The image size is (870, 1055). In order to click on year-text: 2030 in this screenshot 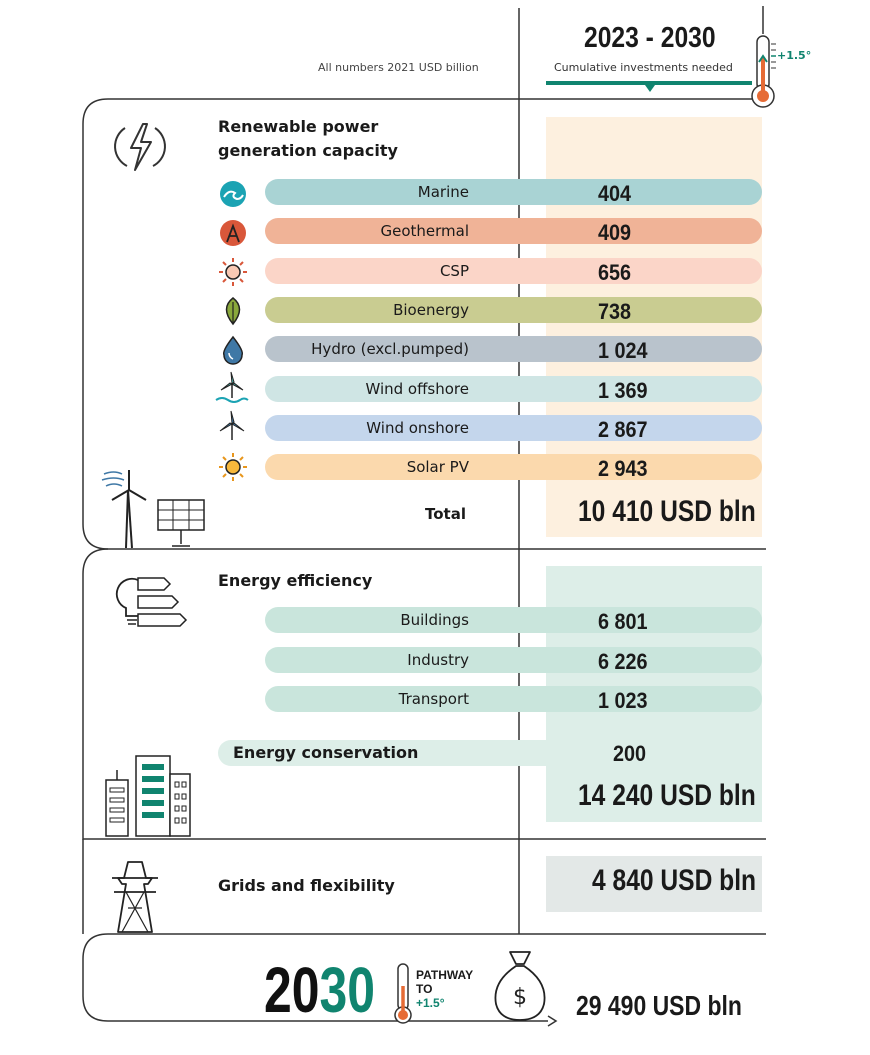, I will do `click(319, 990)`.